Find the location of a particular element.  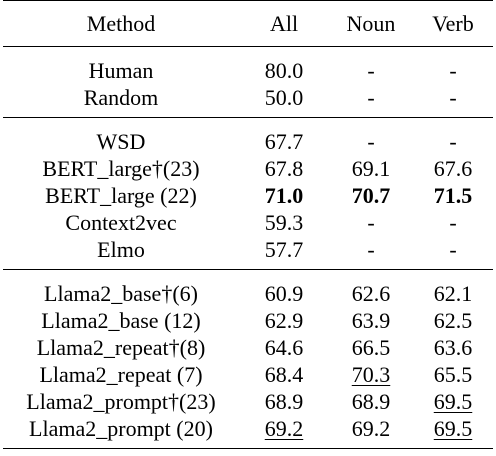

all-cell: 67.8 is located at coordinates (284, 168).